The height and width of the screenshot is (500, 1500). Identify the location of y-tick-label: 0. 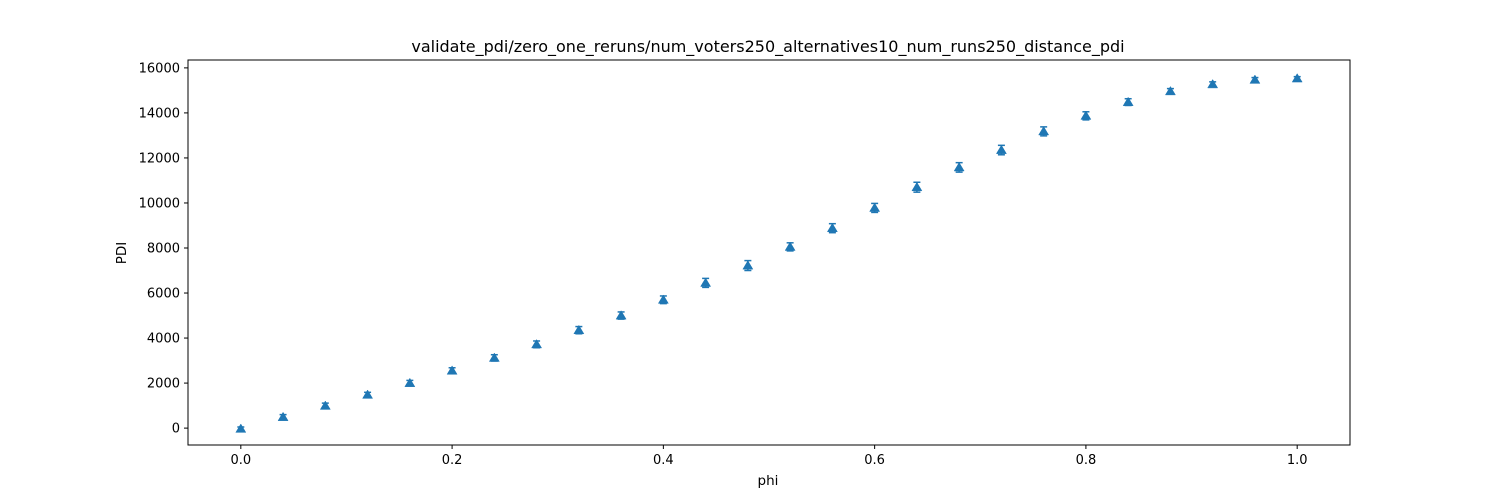
(176, 429).